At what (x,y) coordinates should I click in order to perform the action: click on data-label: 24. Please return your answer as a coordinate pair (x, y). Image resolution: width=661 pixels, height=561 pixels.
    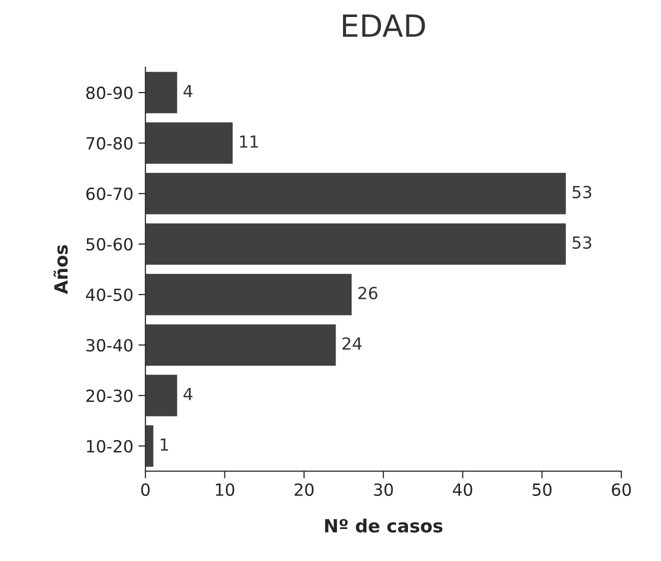
    Looking at the image, I should click on (352, 343).